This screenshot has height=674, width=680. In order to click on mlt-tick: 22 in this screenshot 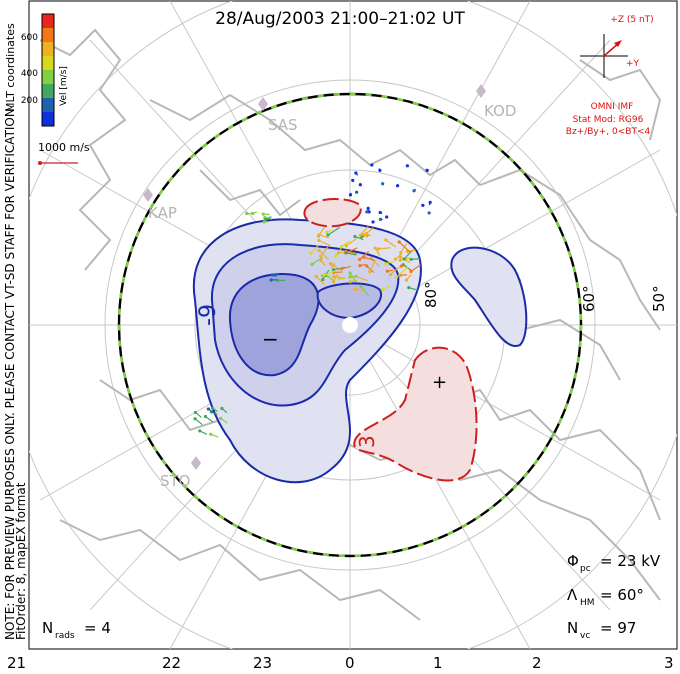, I will do `click(171, 663)`.